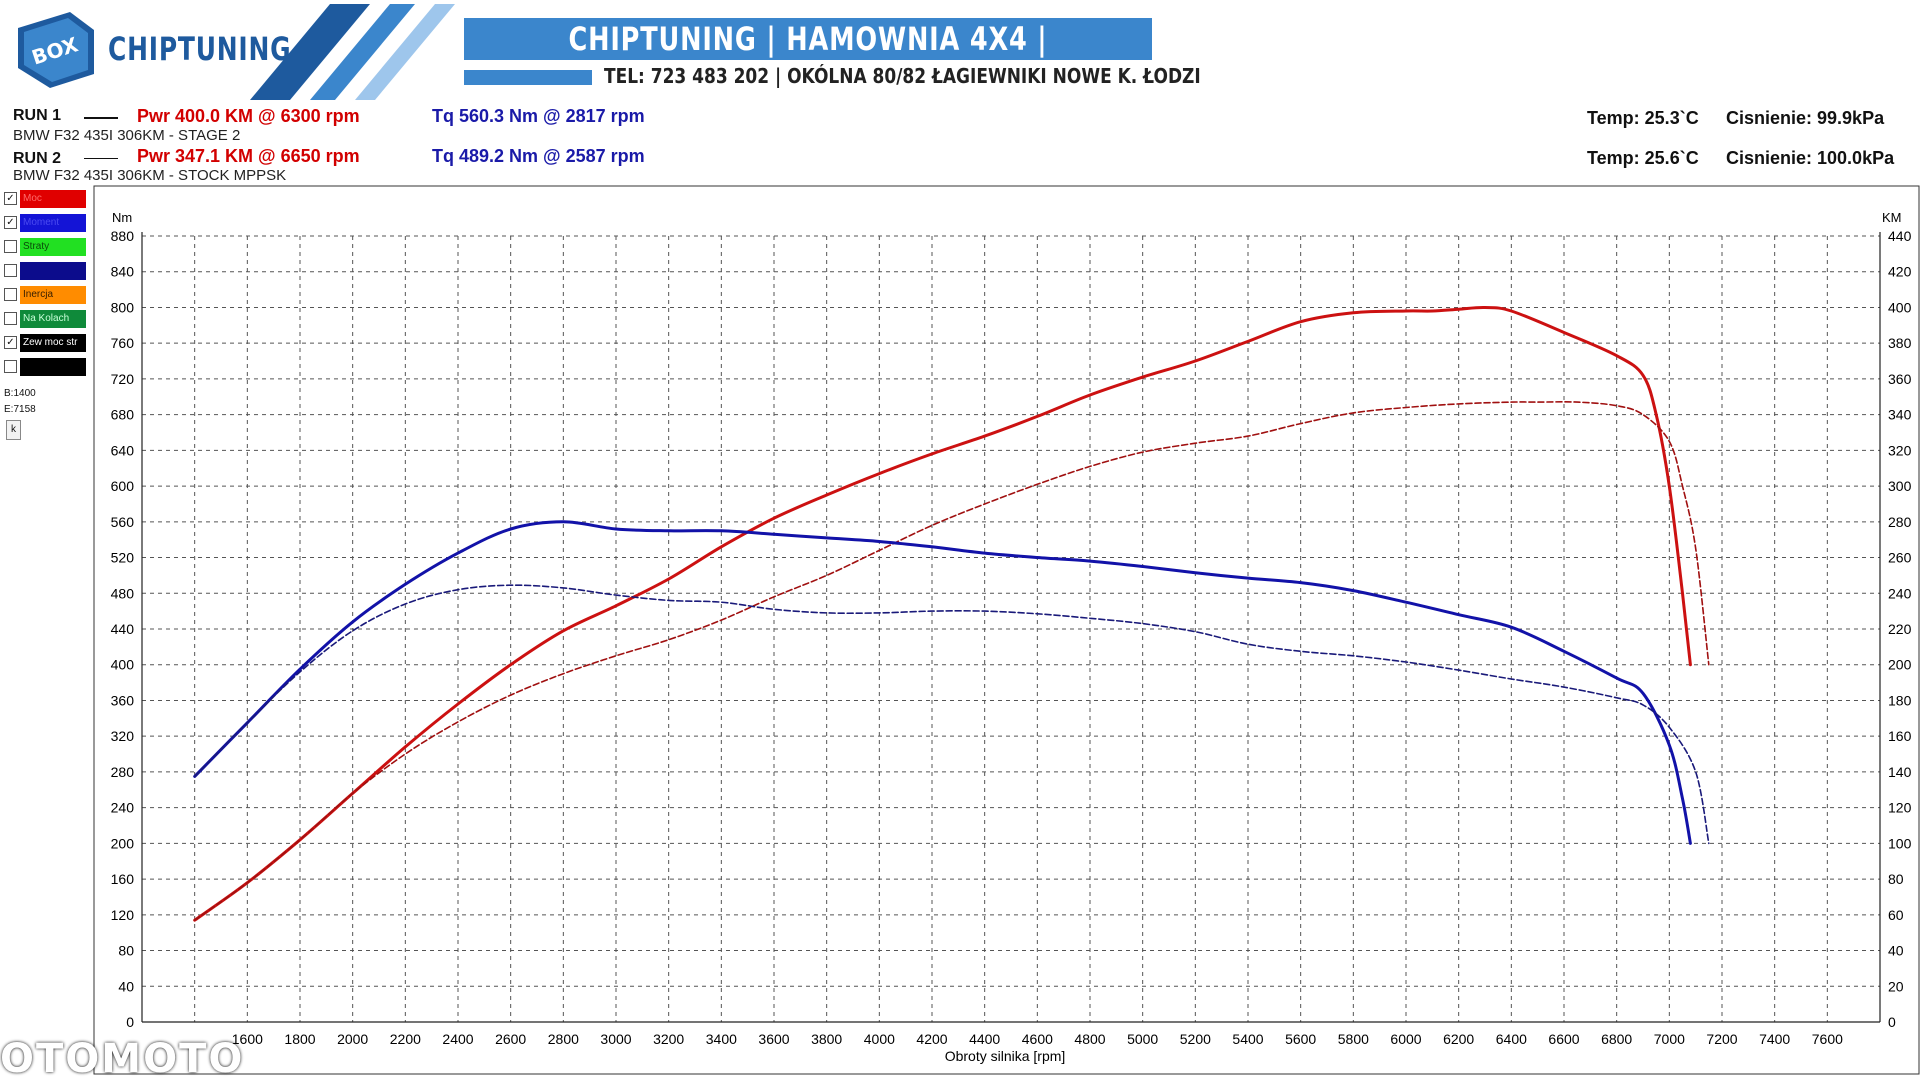 The width and height of the screenshot is (1920, 1082). I want to click on legend-item: ✓ Moment, so click(45, 223).